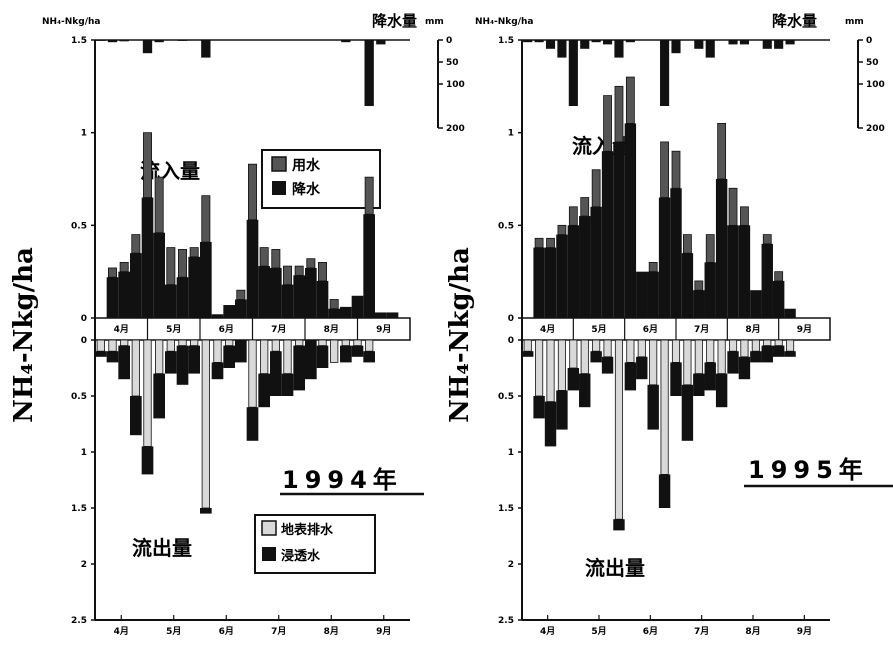 The height and width of the screenshot is (645, 893). What do you see at coordinates (321, 179) in the screenshot?
I see `legend-inflow-box` at bounding box center [321, 179].